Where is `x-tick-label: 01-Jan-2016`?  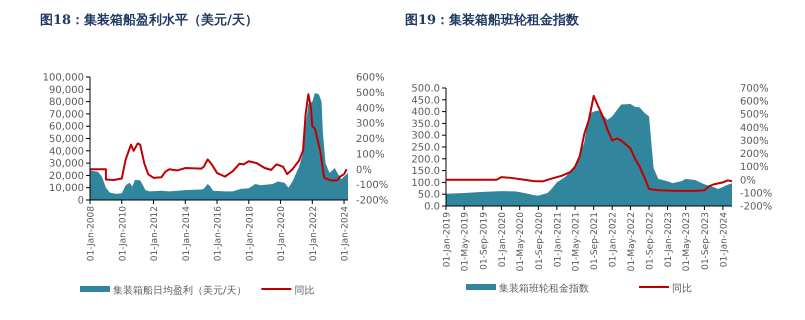 x-tick-label: 01-Jan-2016 is located at coordinates (219, 234).